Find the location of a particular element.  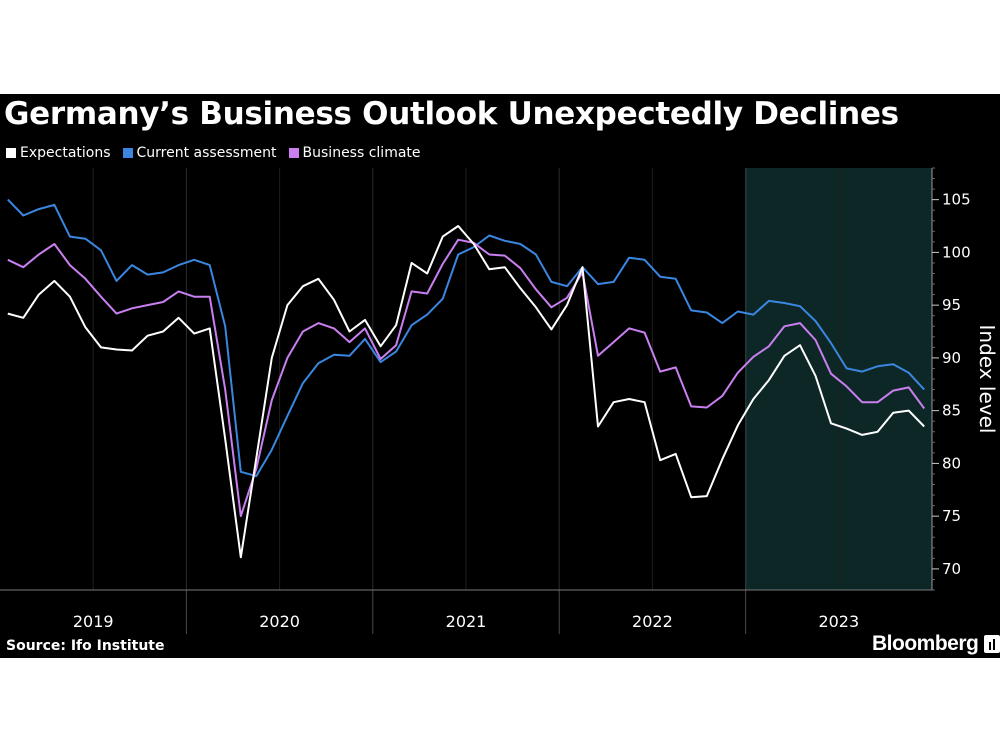

legend-label-business-climate: Business climate is located at coordinates (361, 153).